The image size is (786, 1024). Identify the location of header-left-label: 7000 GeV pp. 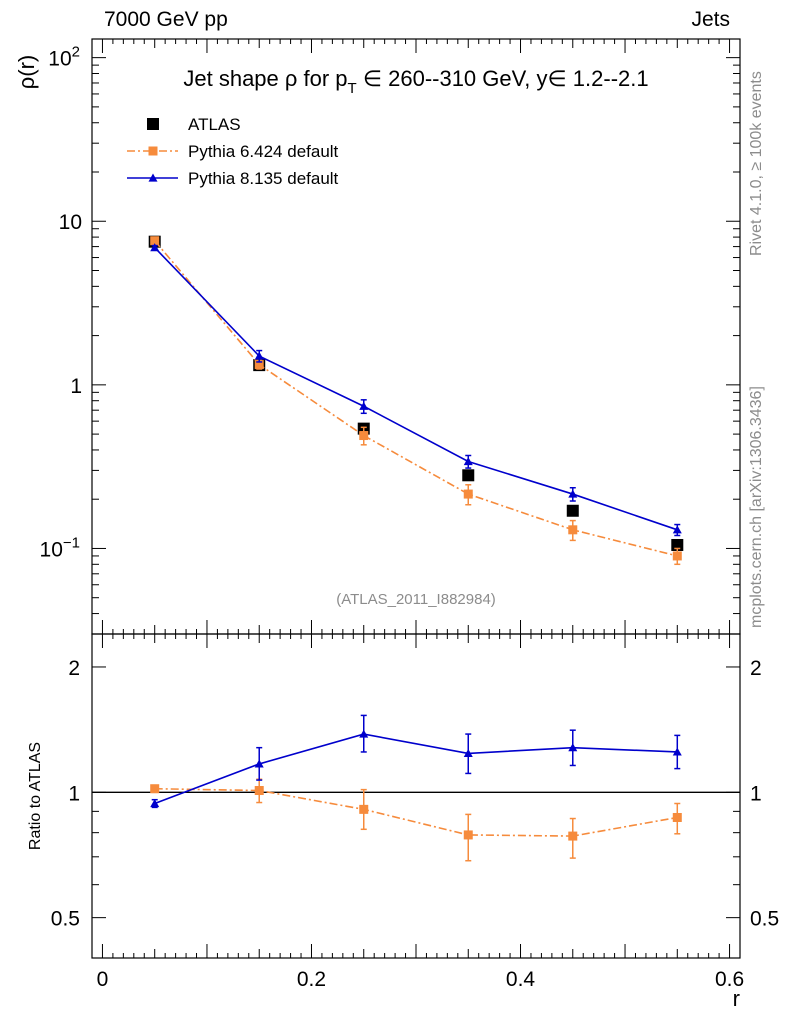
(166, 19).